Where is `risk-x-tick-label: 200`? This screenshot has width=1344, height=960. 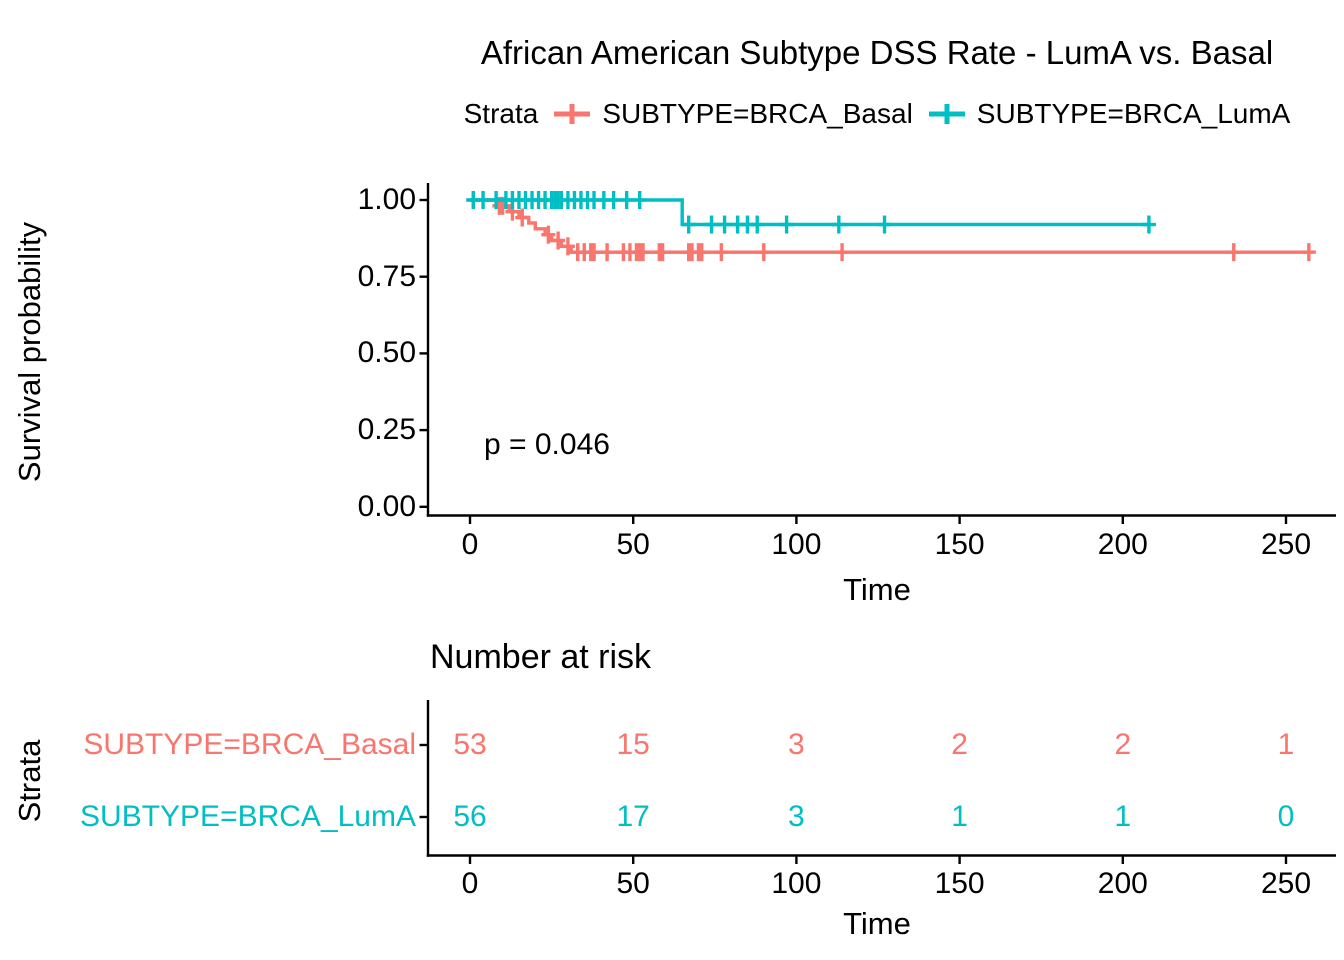 risk-x-tick-label: 200 is located at coordinates (1122, 883).